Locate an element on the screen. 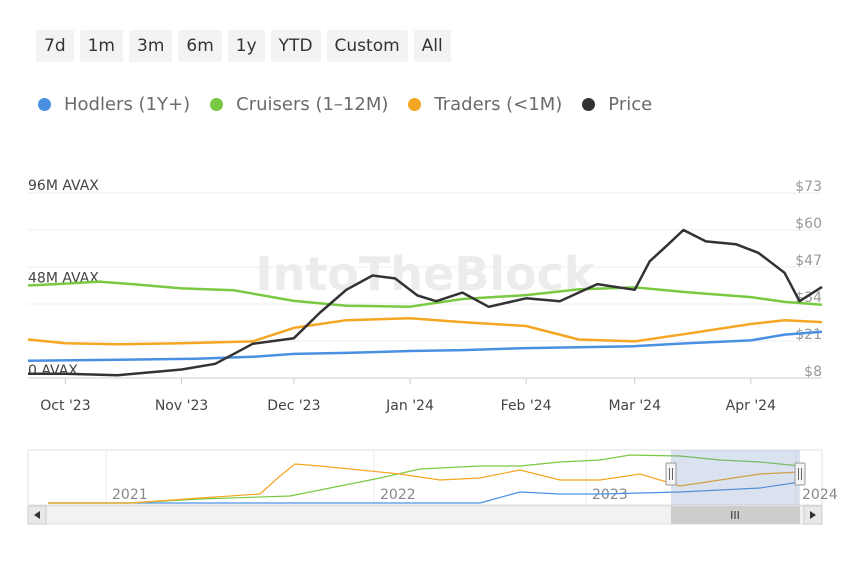 The image size is (850, 567). right-axis: $73$60$47$34$21$8 is located at coordinates (808, 279).